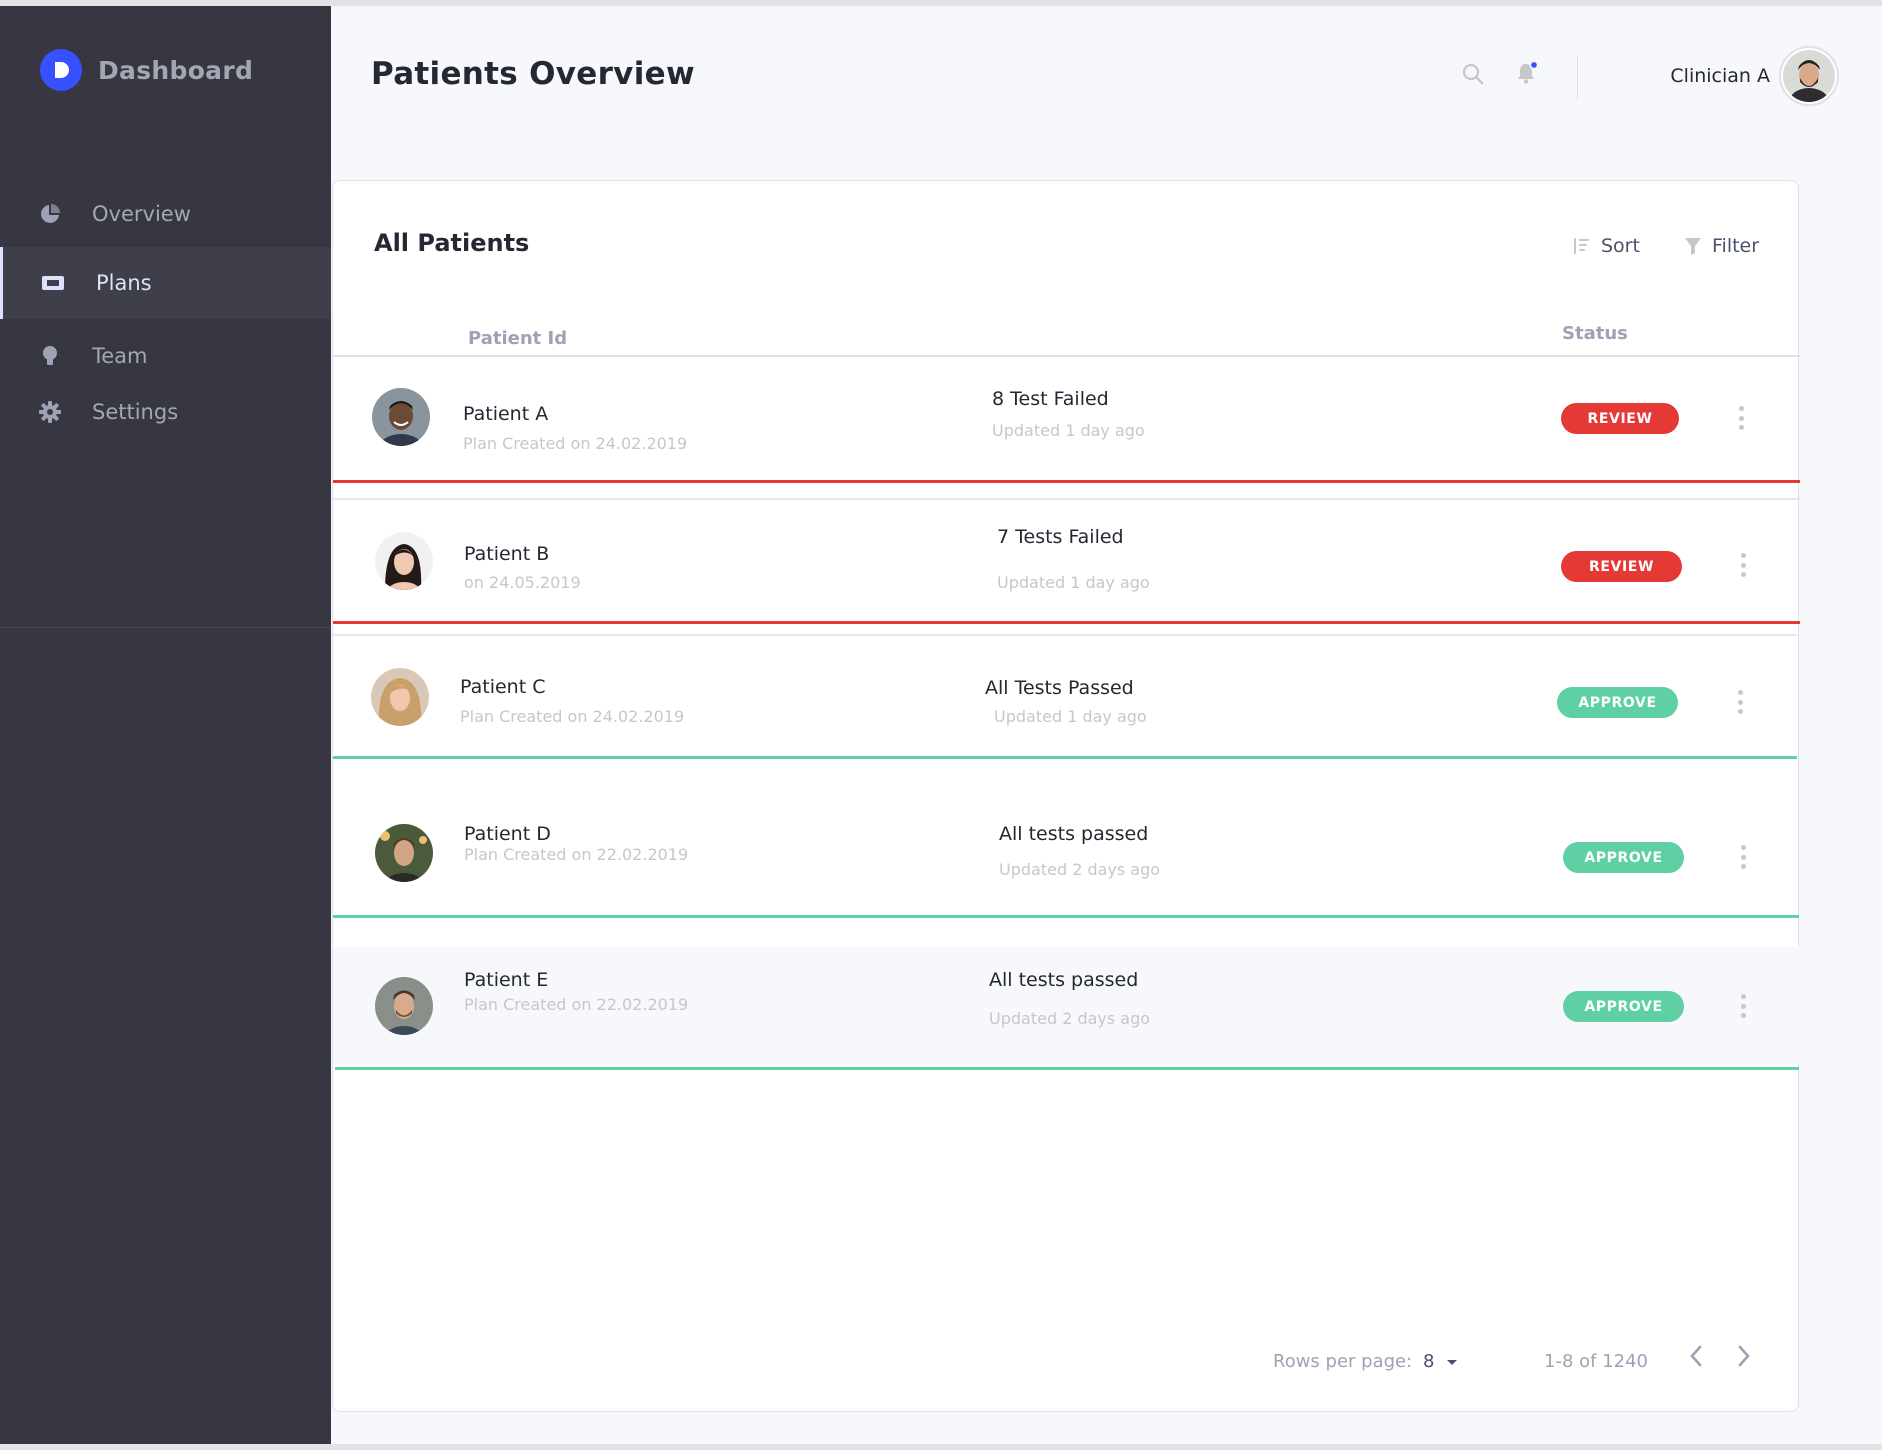 The width and height of the screenshot is (1882, 1450). Describe the element at coordinates (452, 243) in the screenshot. I see `card-title: All Patients` at that location.